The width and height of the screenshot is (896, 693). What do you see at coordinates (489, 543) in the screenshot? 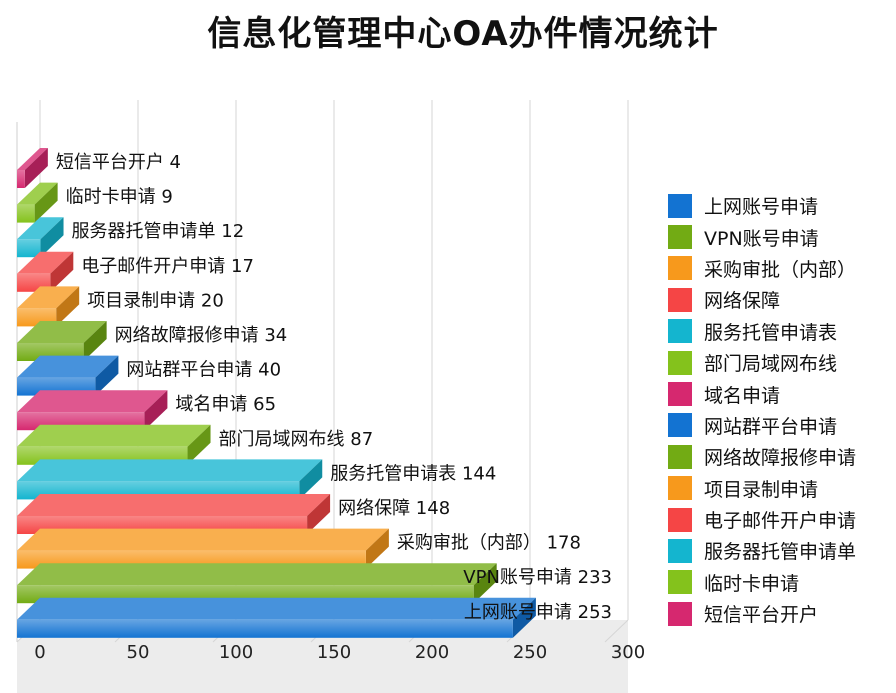
I see `bar-label: 采购审批（内部） 178` at bounding box center [489, 543].